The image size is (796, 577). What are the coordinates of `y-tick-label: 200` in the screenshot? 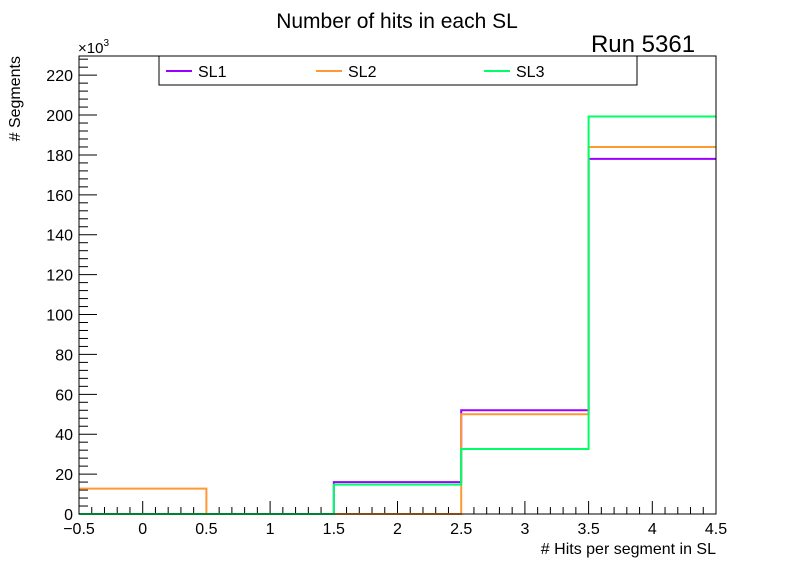 It's located at (59, 116).